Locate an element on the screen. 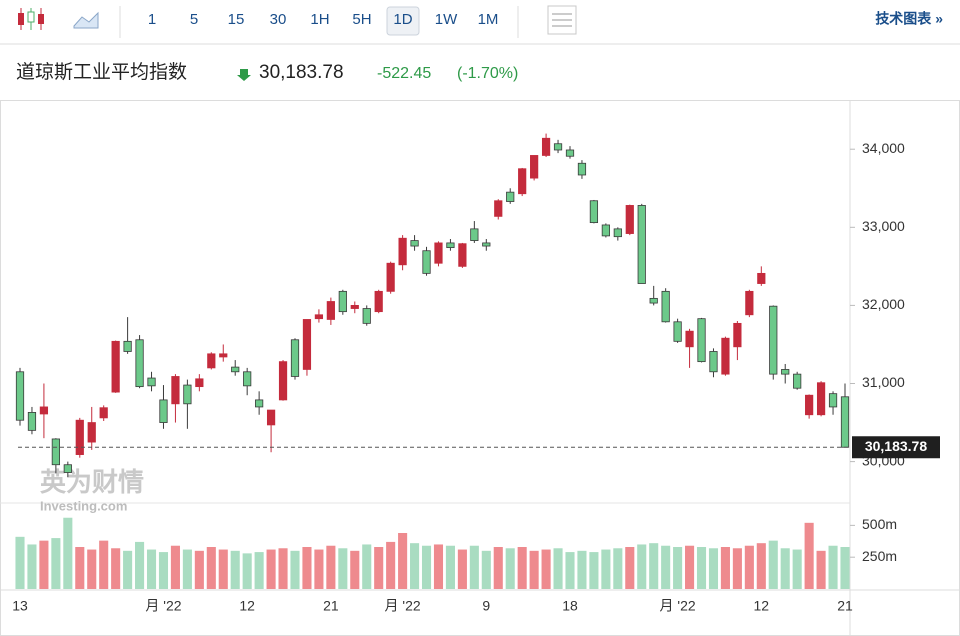  last-price-label: 30,183.78 is located at coordinates (896, 446).